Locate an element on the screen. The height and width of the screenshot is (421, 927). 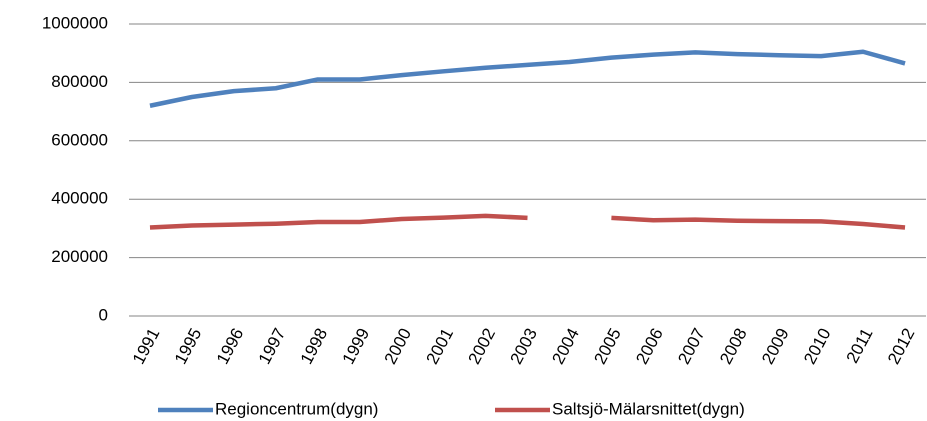
x-tick-label: 2008 is located at coordinates (733, 346).